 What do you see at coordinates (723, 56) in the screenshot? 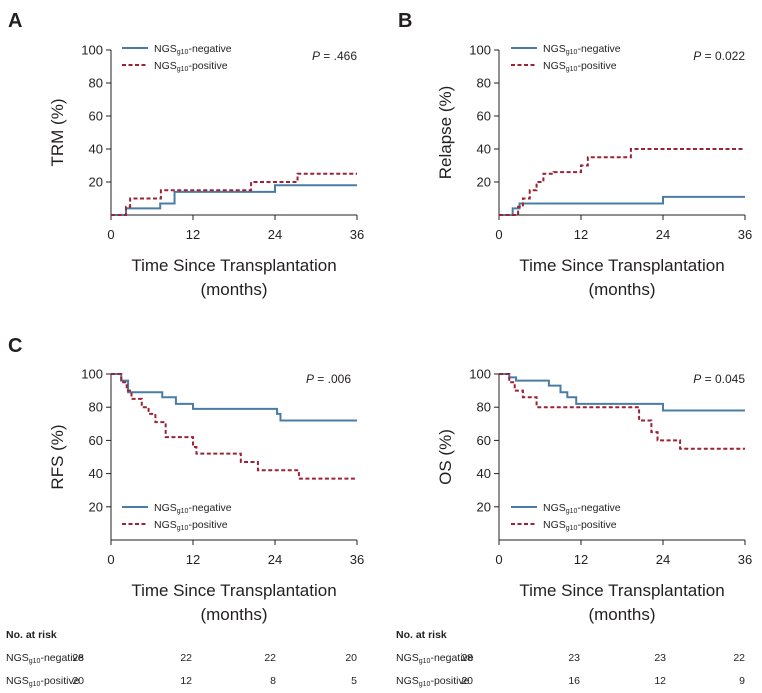
I see `p-value-text: = 0.022` at bounding box center [723, 56].